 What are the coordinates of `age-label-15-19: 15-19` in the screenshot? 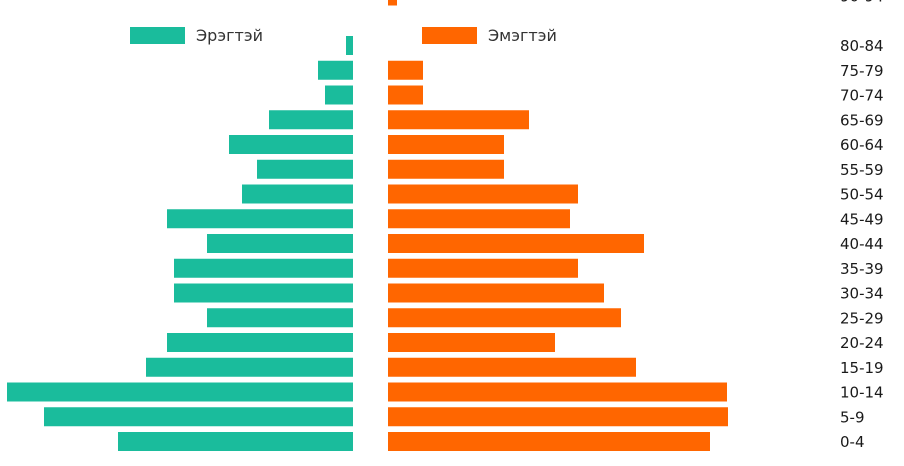 It's located at (862, 368).